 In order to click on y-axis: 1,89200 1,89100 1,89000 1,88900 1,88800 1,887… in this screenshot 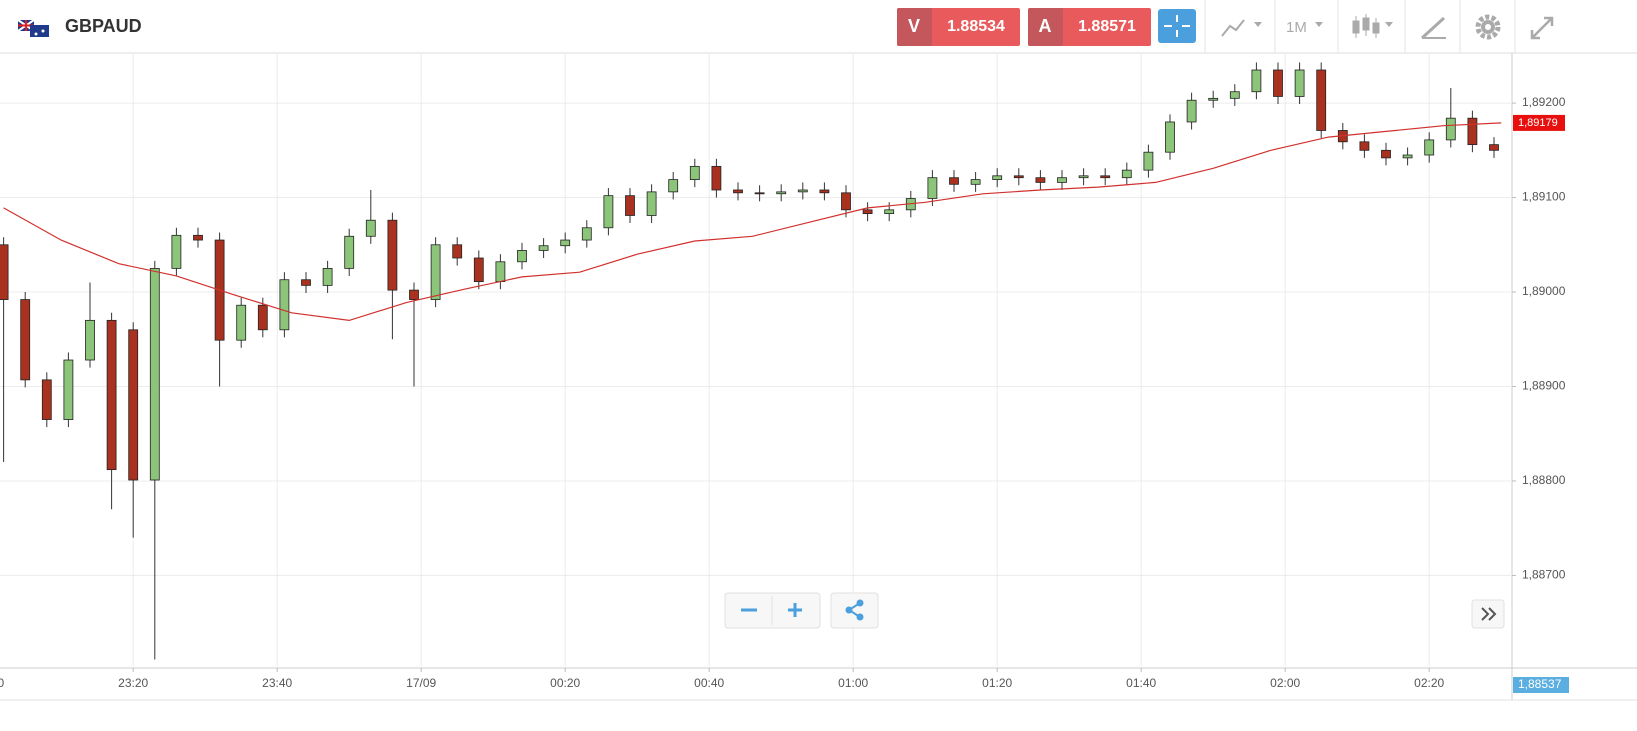, I will do `click(1540, 394)`.